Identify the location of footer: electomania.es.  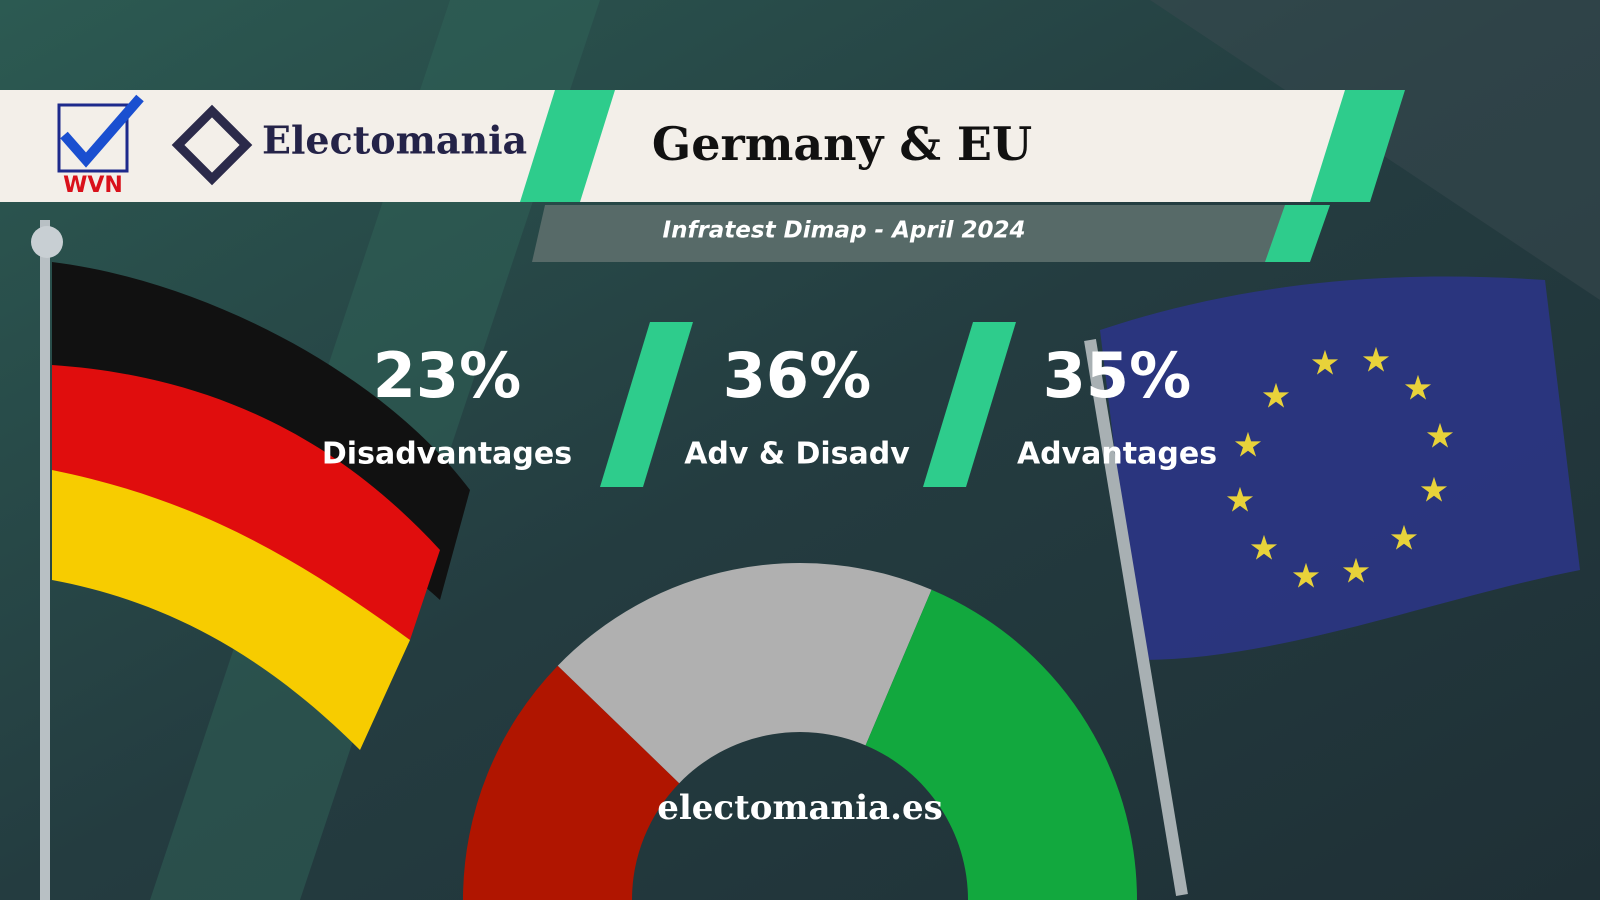
(800, 808).